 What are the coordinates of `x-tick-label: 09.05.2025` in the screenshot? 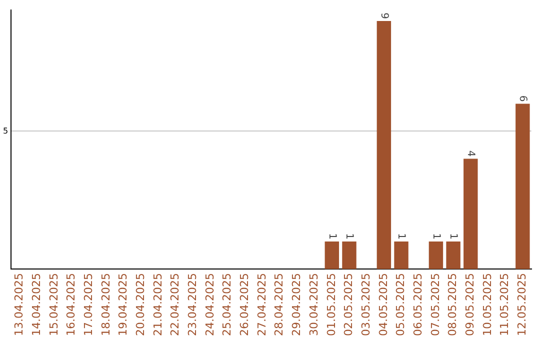 It's located at (470, 304).